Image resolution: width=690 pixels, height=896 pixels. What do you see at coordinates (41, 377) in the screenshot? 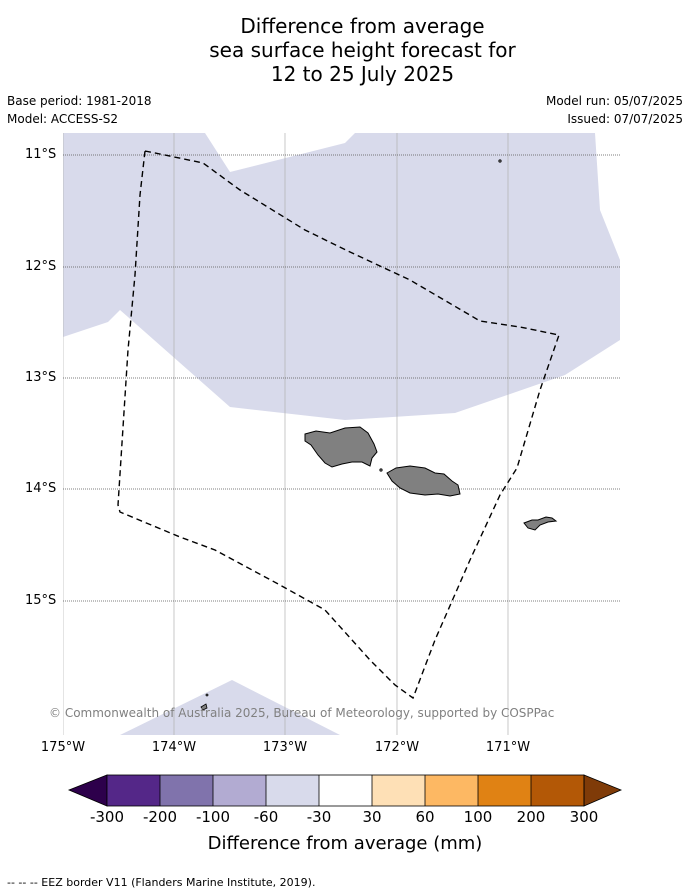
I see `lat-label-13s: 13°S` at bounding box center [41, 377].